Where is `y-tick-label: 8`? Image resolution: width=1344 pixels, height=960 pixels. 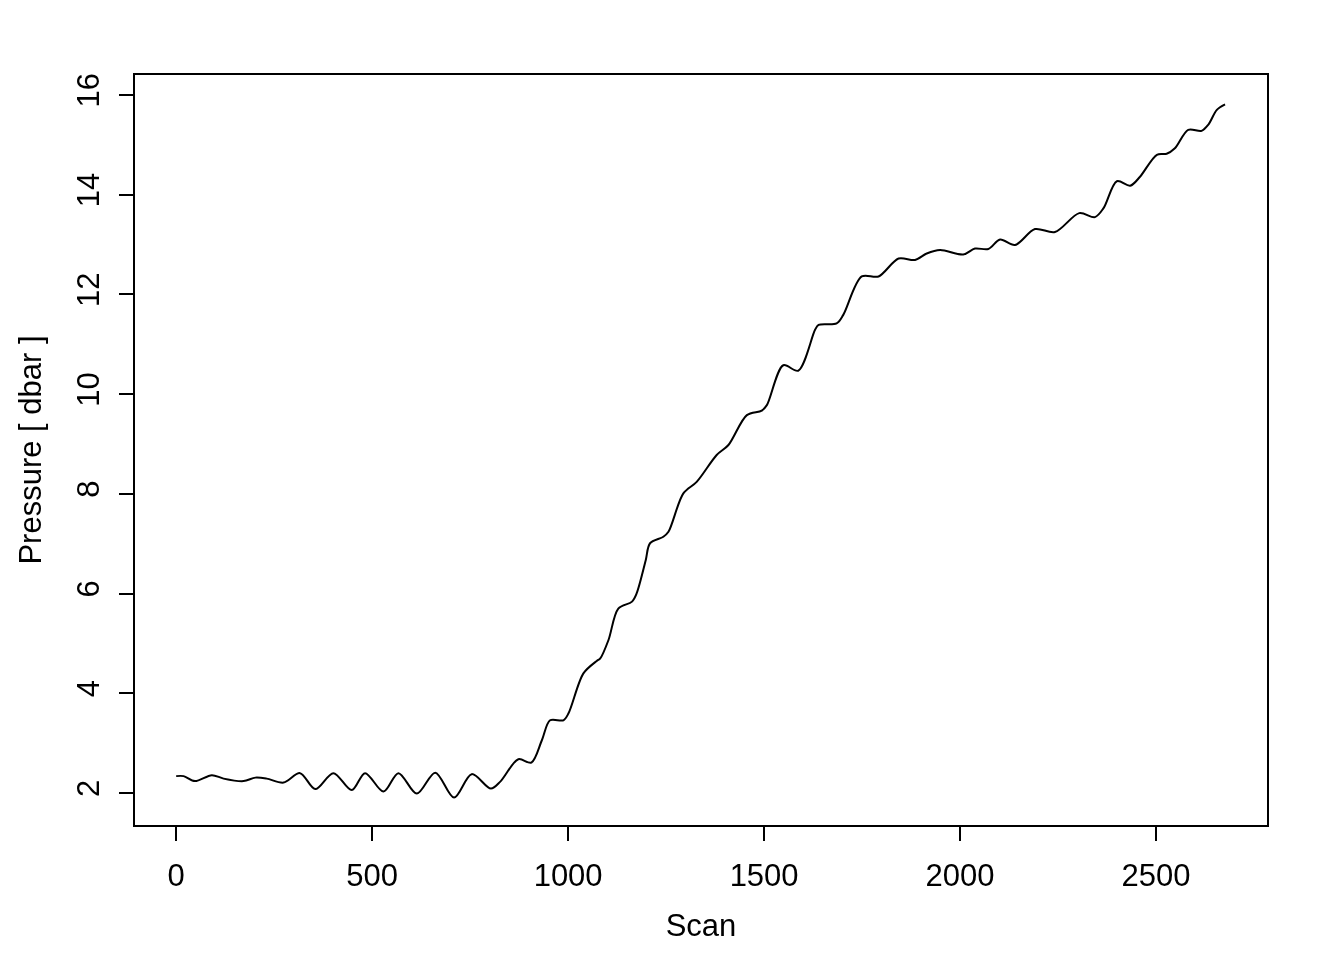 y-tick-label: 8 is located at coordinates (88, 489).